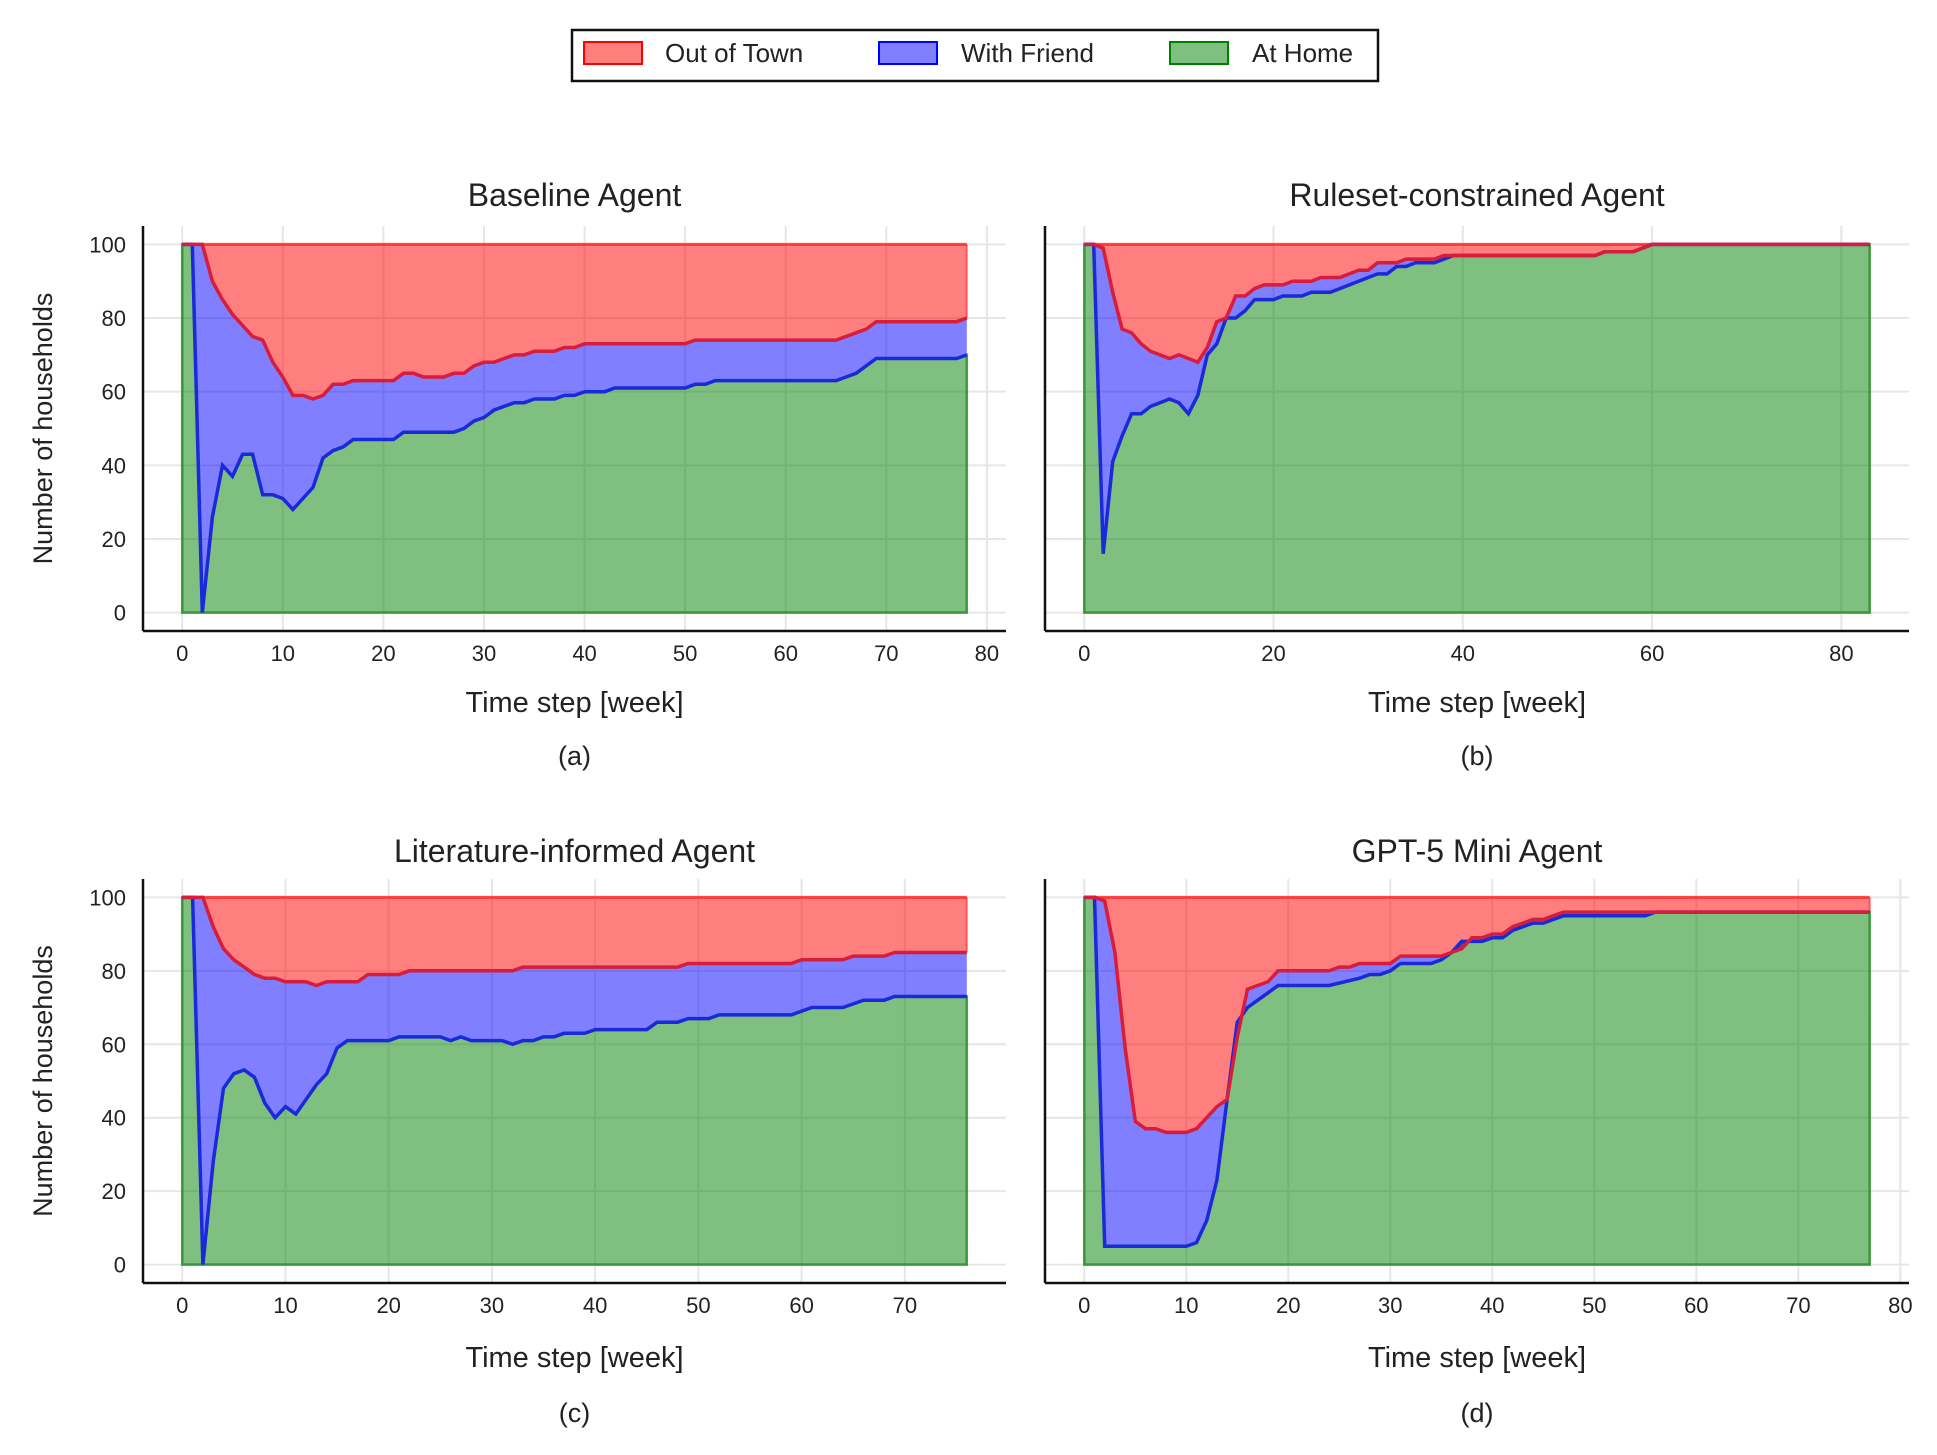 The image size is (1937, 1455). Describe the element at coordinates (1477, 851) in the screenshot. I see `chart-title: GPT-5 Mini Agent` at that location.